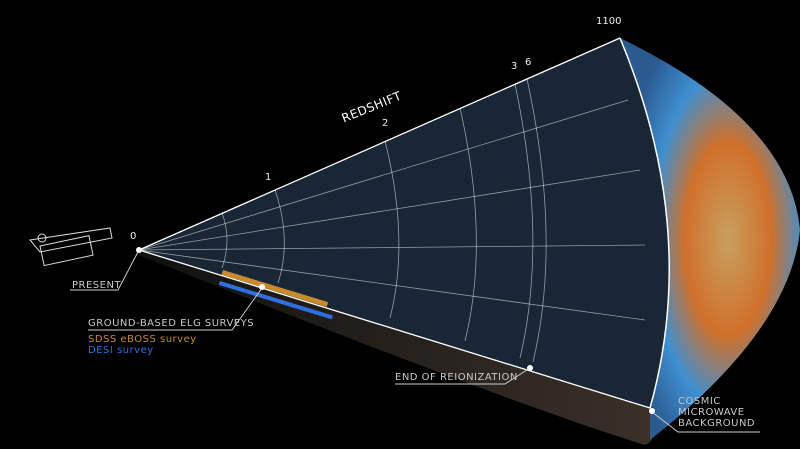 This screenshot has width=800, height=449. I want to click on tick-1: 1, so click(268, 177).